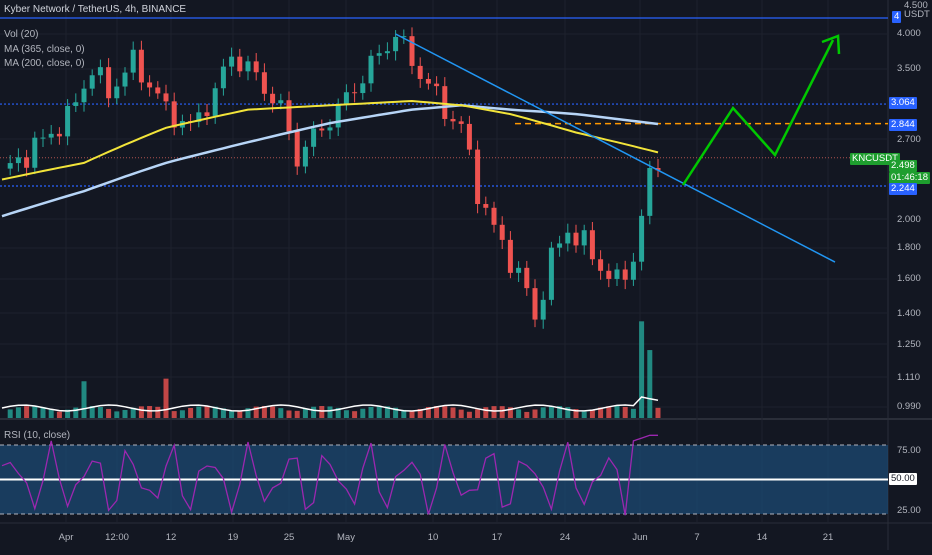  What do you see at coordinates (903, 103) in the screenshot?
I see `level-tag-3064: 3.064` at bounding box center [903, 103].